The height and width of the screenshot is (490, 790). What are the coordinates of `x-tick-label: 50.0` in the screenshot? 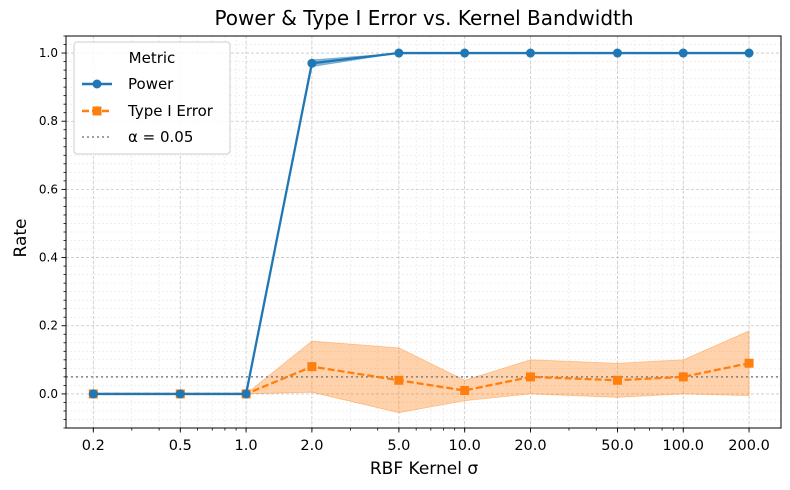 It's located at (617, 446).